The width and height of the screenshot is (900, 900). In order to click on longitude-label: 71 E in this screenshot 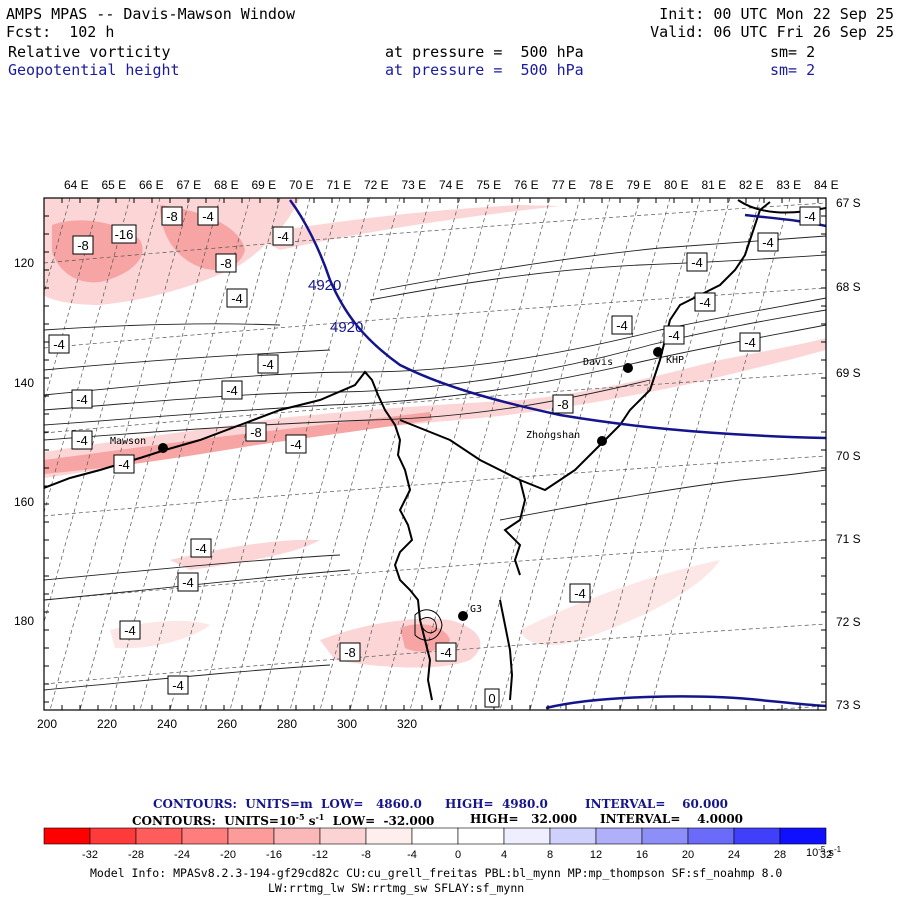, I will do `click(339, 185)`.